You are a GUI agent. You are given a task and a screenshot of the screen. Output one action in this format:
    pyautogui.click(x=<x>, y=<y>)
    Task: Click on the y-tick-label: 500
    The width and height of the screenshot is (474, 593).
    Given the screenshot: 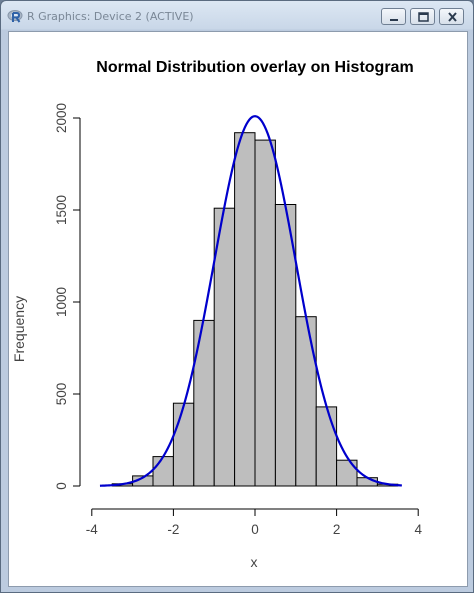 What is the action you would take?
    pyautogui.click(x=61, y=394)
    